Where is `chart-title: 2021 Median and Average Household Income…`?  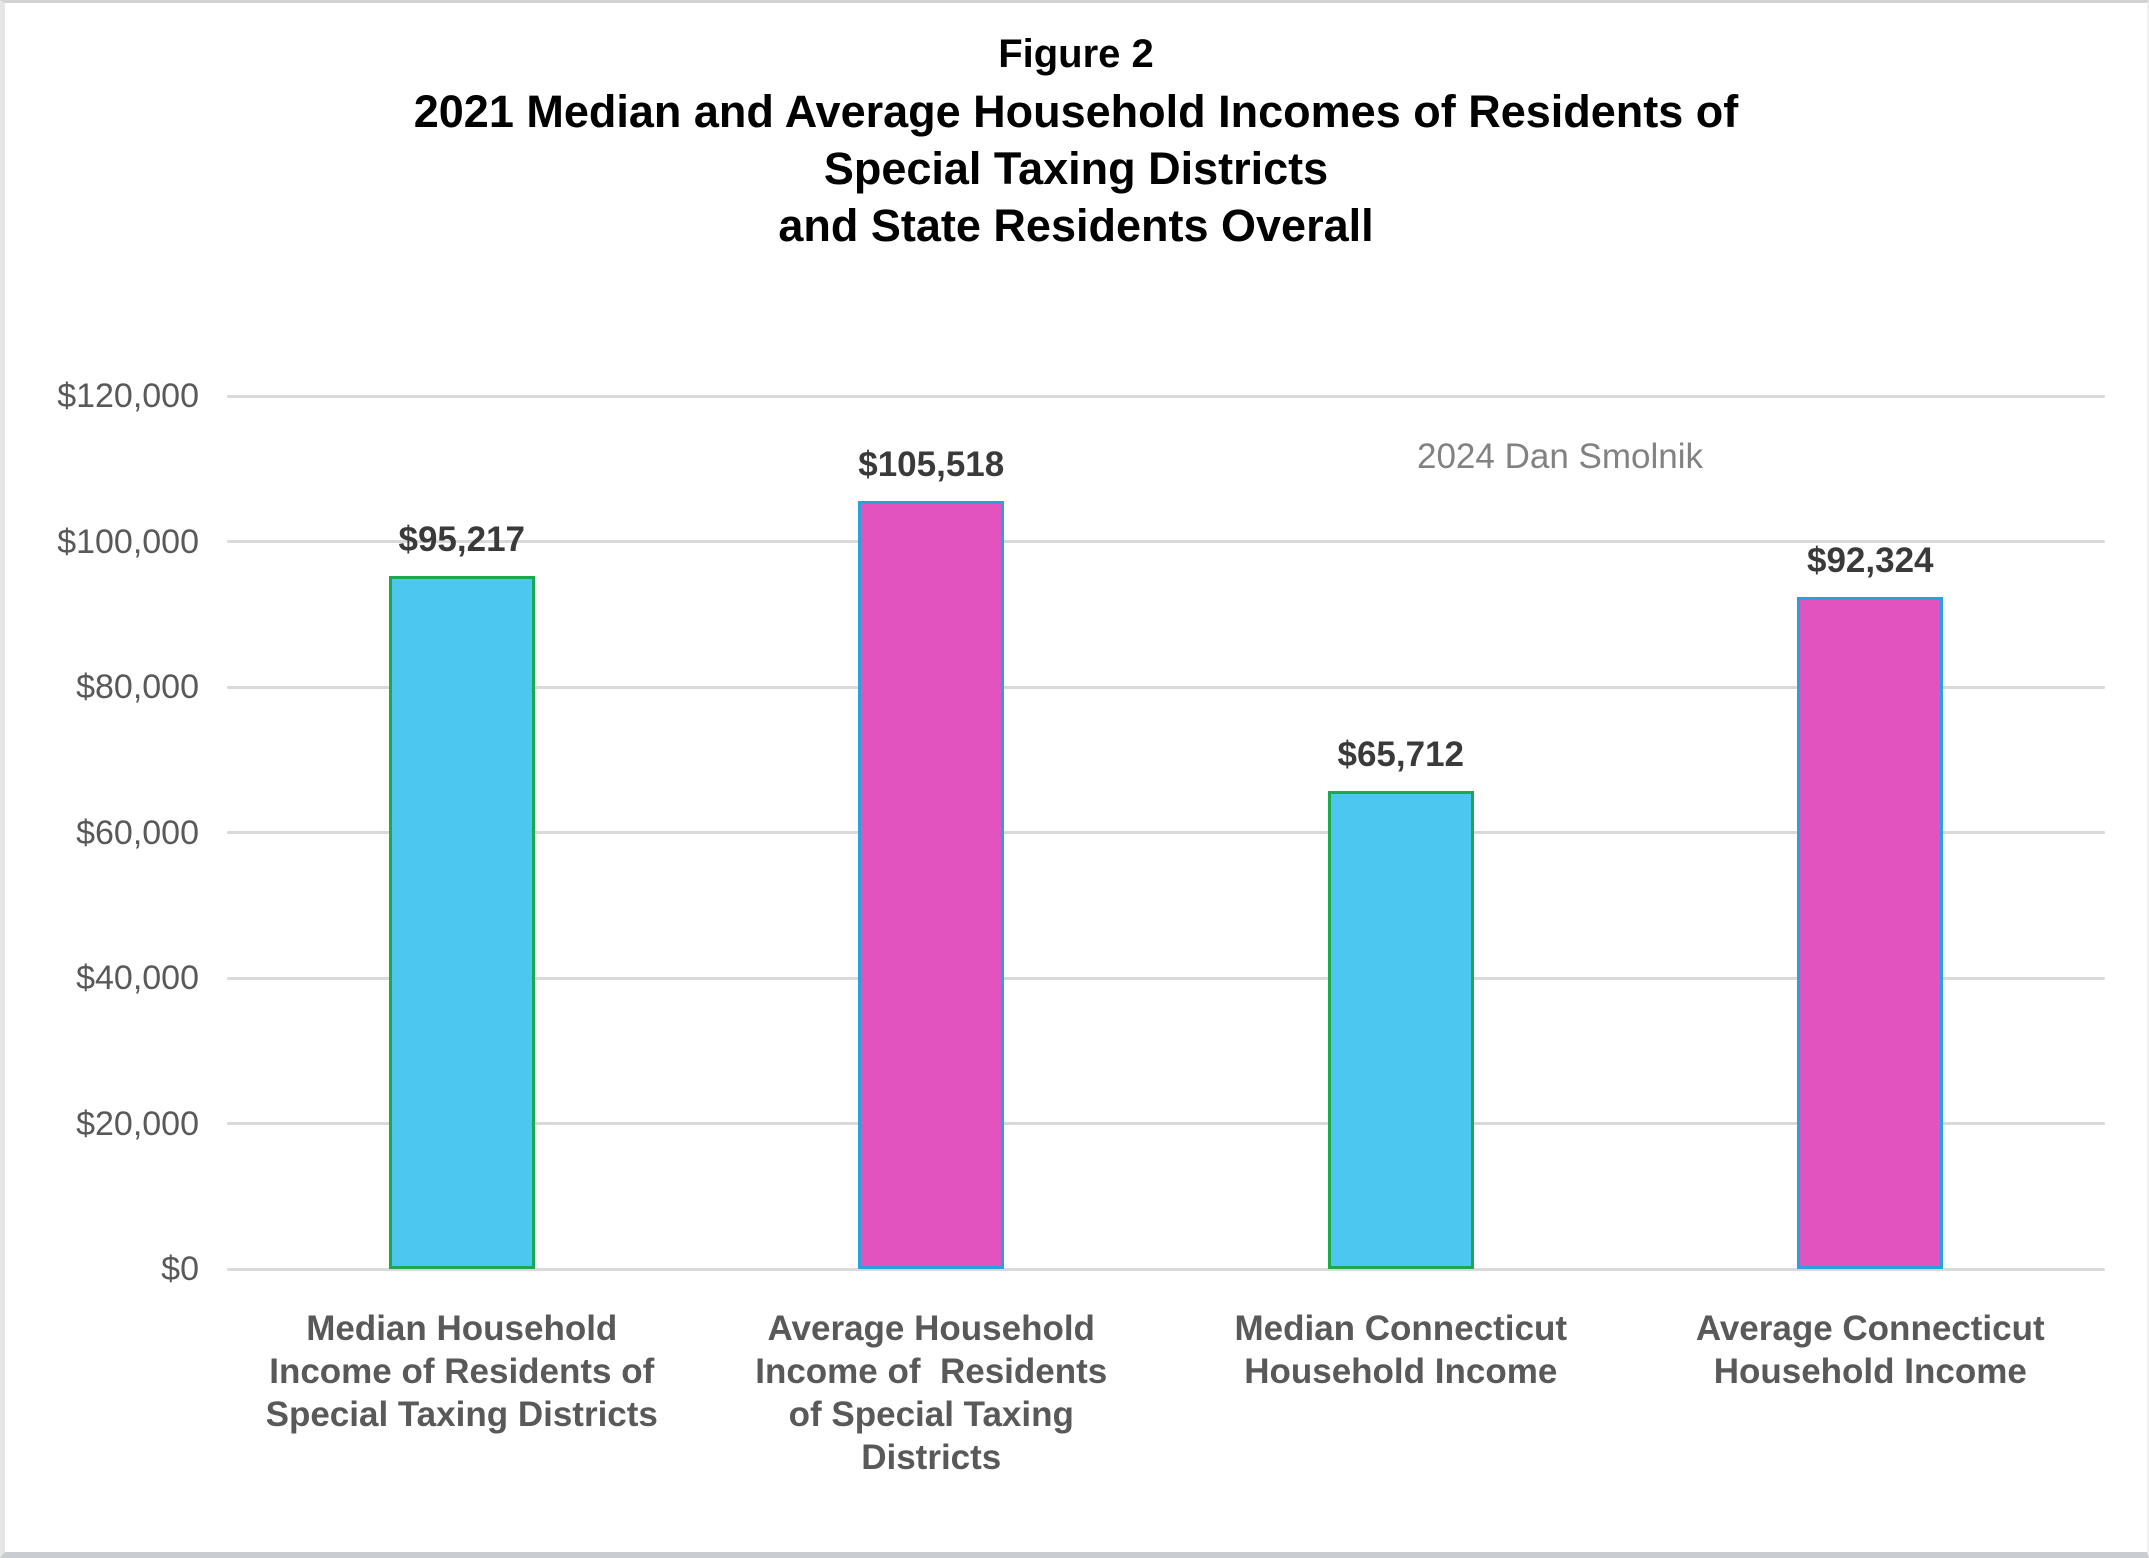
chart-title: 2021 Median and Average Household Income… is located at coordinates (1076, 168).